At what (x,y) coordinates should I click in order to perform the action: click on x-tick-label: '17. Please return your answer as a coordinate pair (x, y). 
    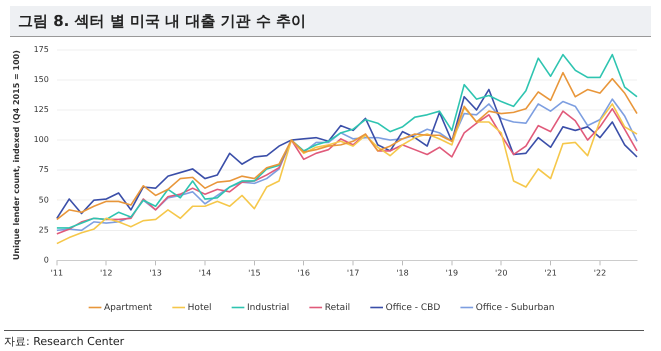
    Looking at the image, I should click on (353, 273).